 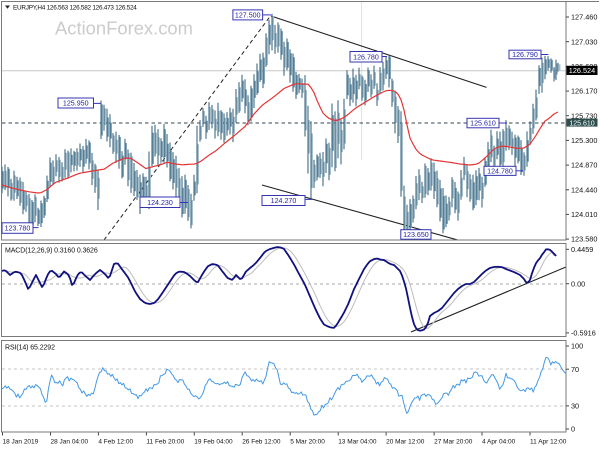 What do you see at coordinates (525, 55) in the screenshot?
I see `svg-text: 126.790` at bounding box center [525, 55].